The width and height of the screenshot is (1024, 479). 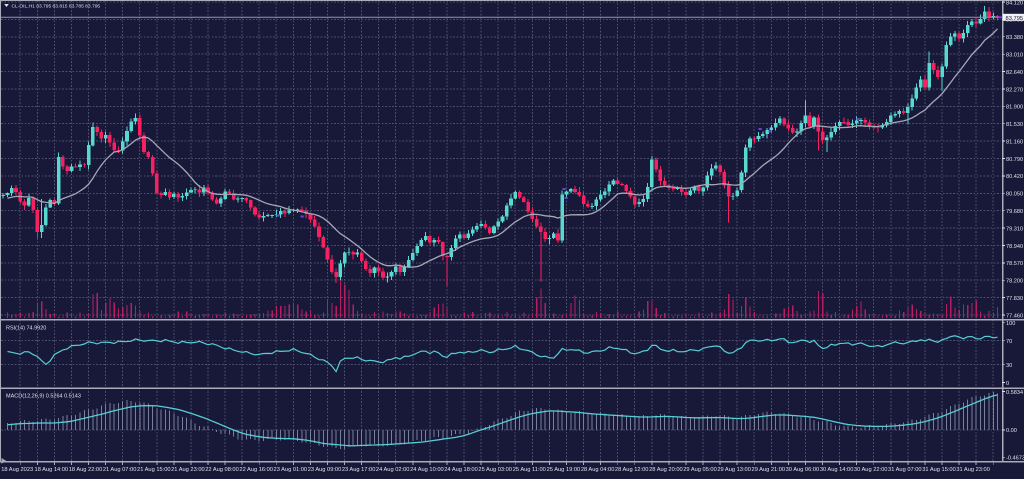 What do you see at coordinates (1011, 431) in the screenshot?
I see `svg-text: 0.00` at bounding box center [1011, 431].